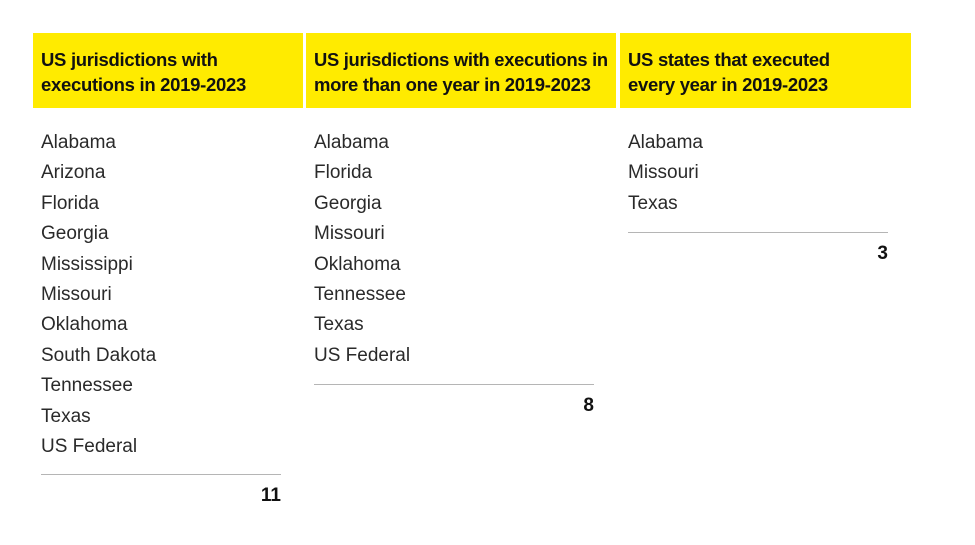 This screenshot has width=975, height=545. I want to click on header-line: US jurisdictions with, so click(129, 59).